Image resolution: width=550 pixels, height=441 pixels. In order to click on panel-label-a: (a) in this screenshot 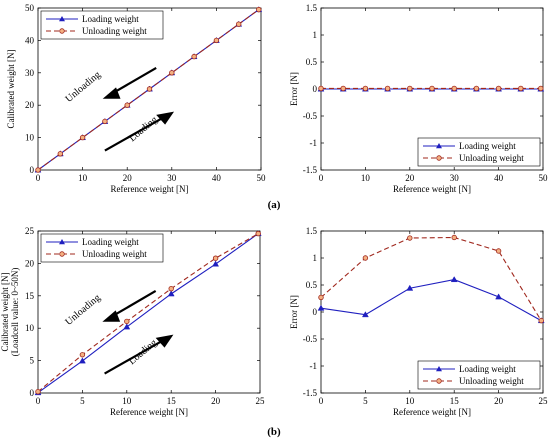, I will do `click(274, 205)`.